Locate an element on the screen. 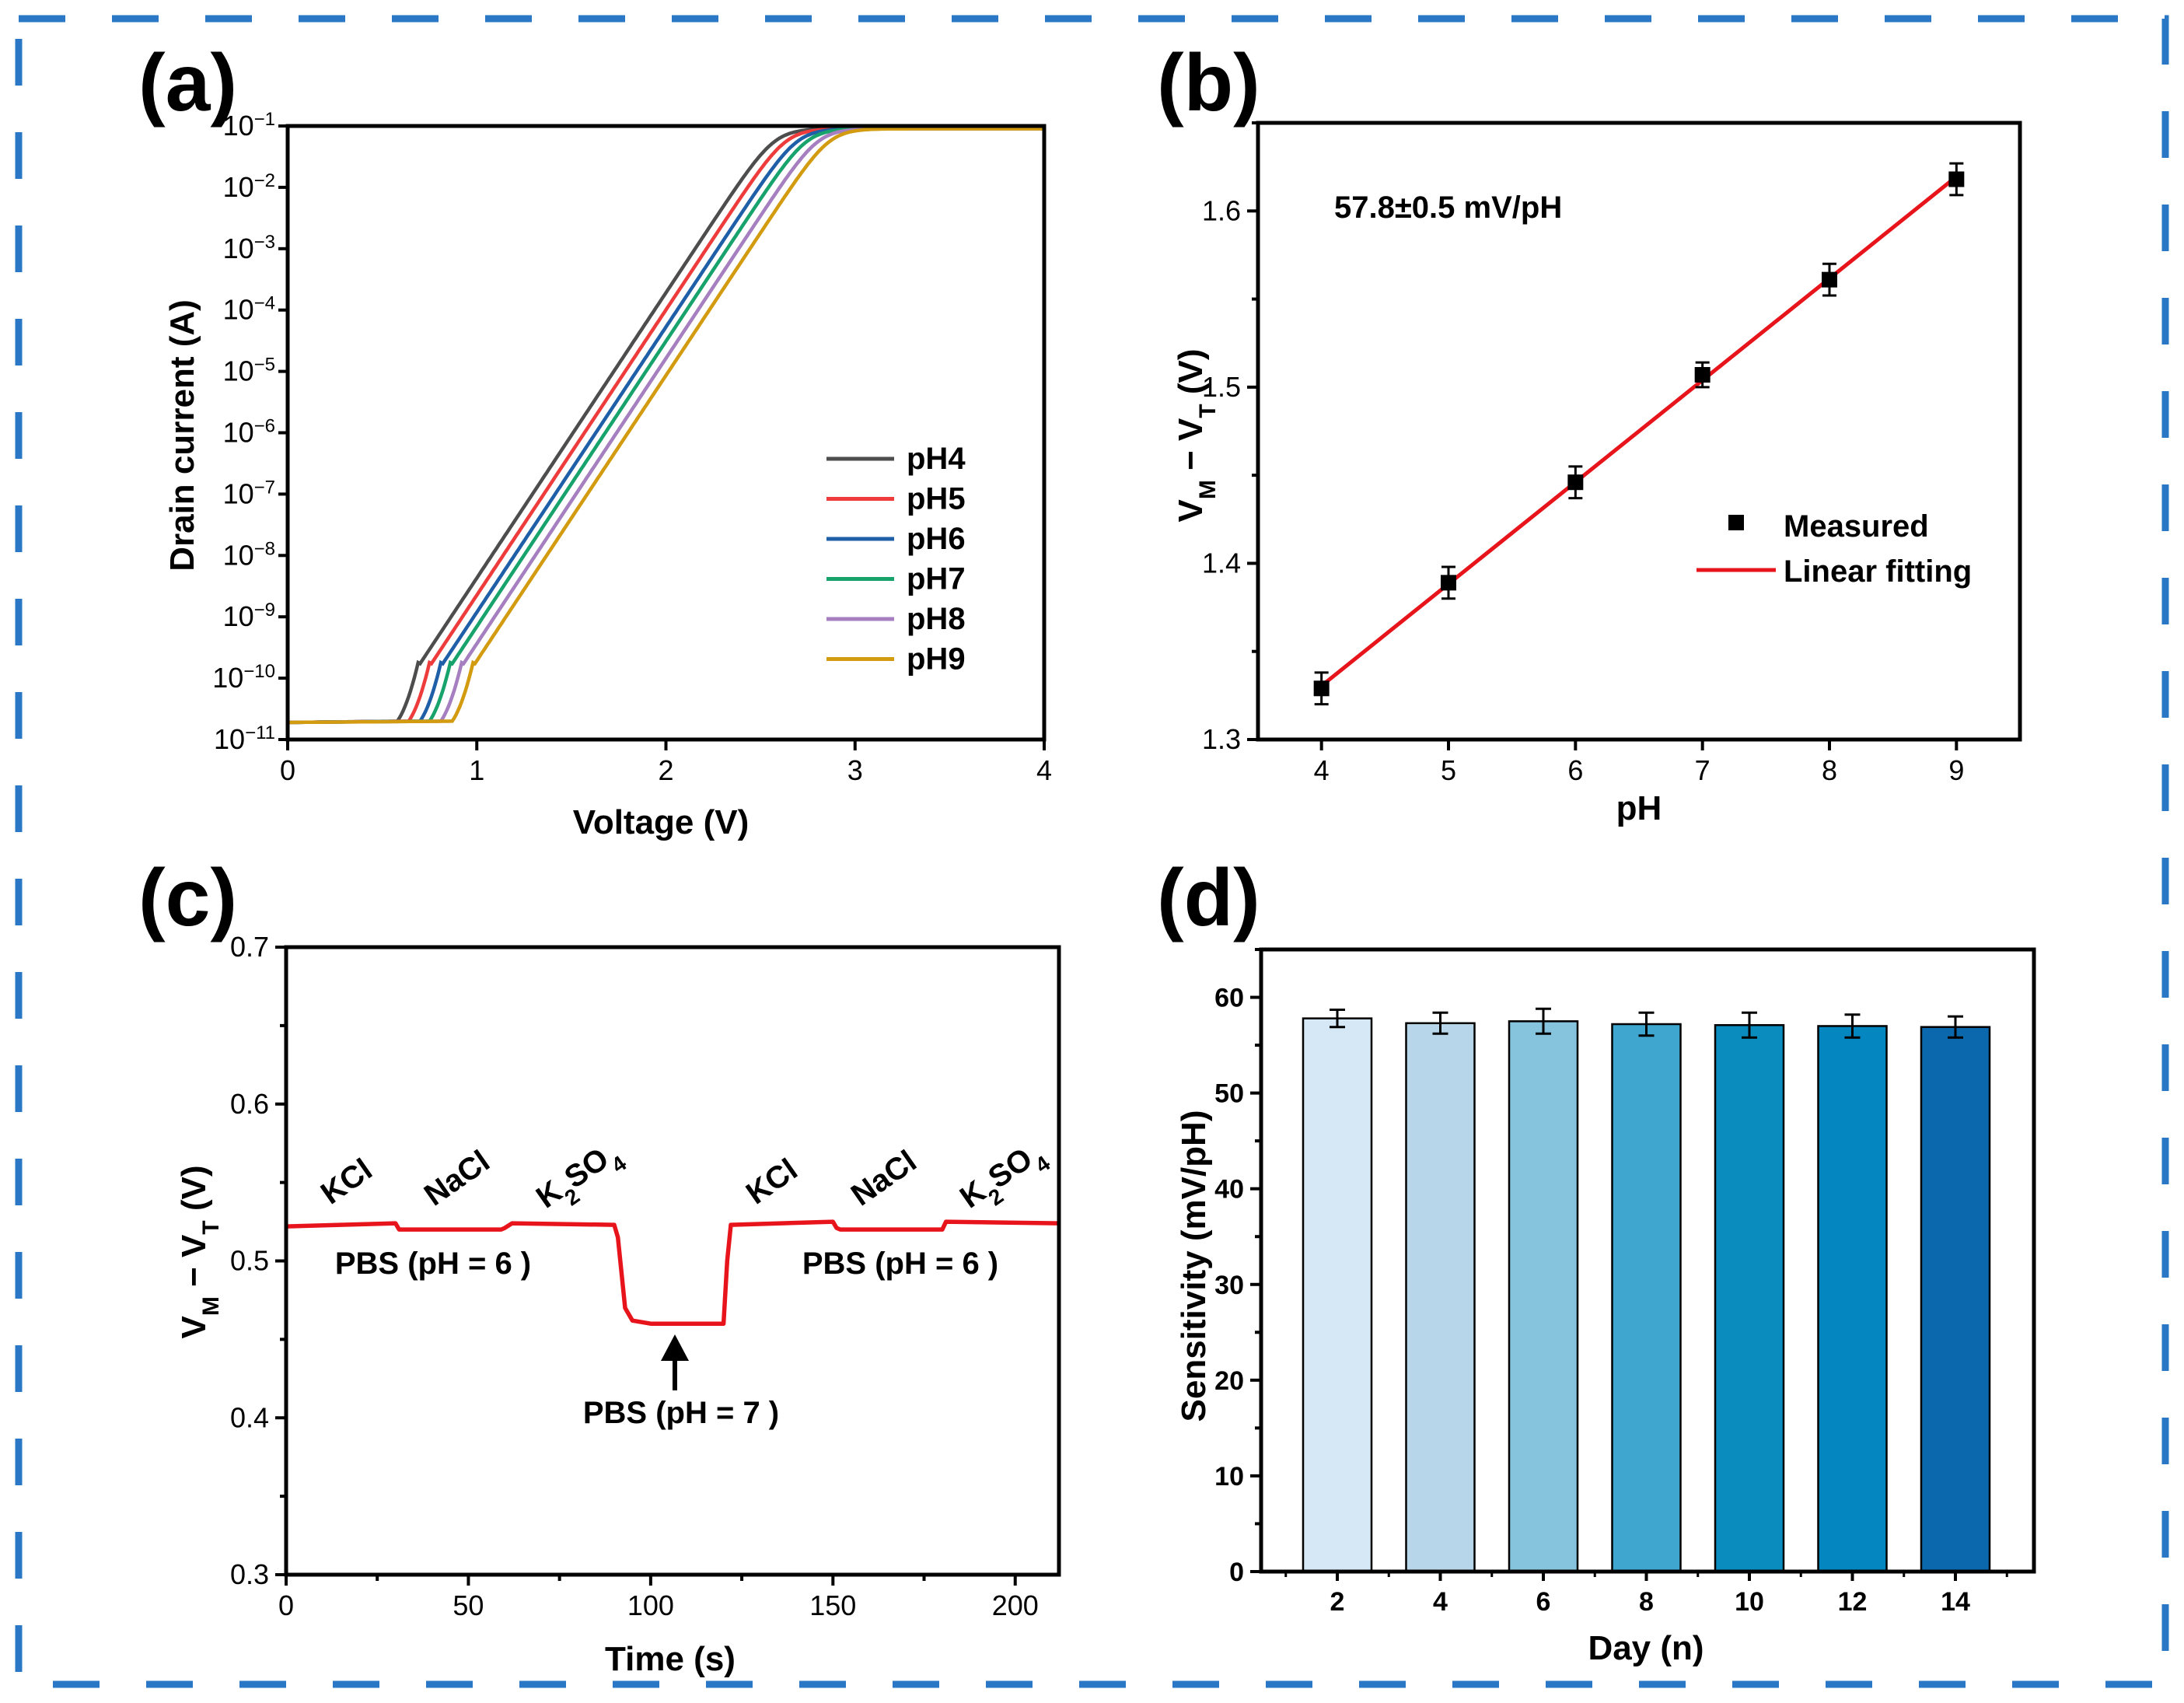 The width and height of the screenshot is (2184, 1703). y-tick-label-d: 40 is located at coordinates (1229, 1190).